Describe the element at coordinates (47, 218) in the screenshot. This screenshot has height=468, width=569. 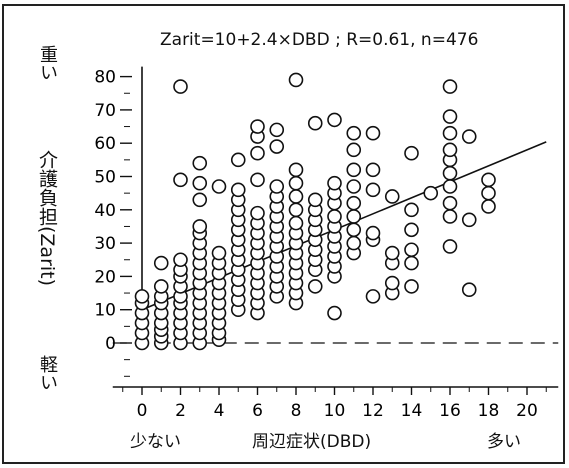
I see `y-axis-label: 介護負担(Zarit)` at that location.